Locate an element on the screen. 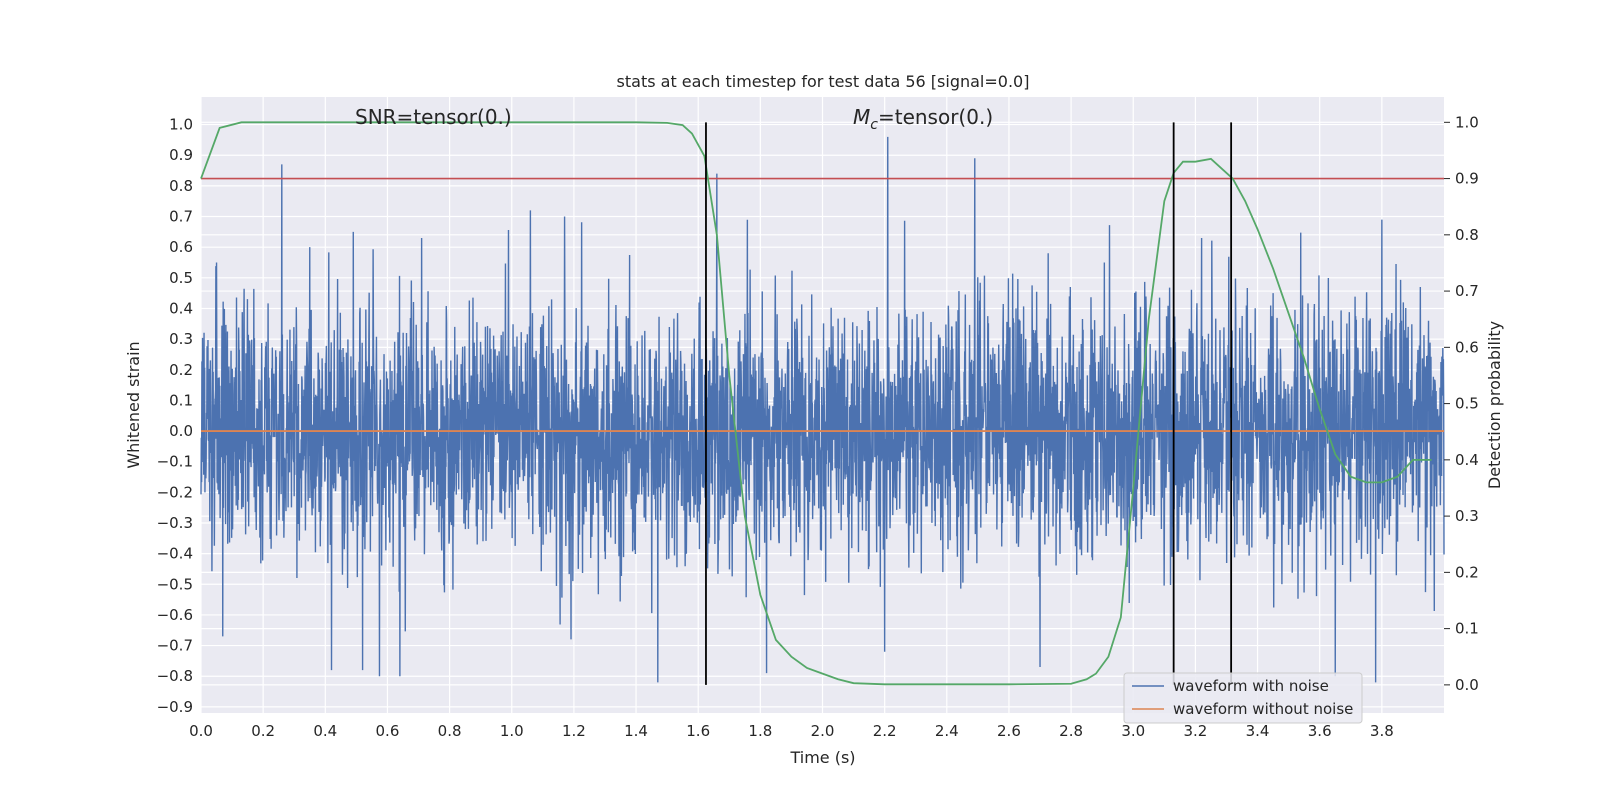  mc-subscript: c is located at coordinates (874, 125).